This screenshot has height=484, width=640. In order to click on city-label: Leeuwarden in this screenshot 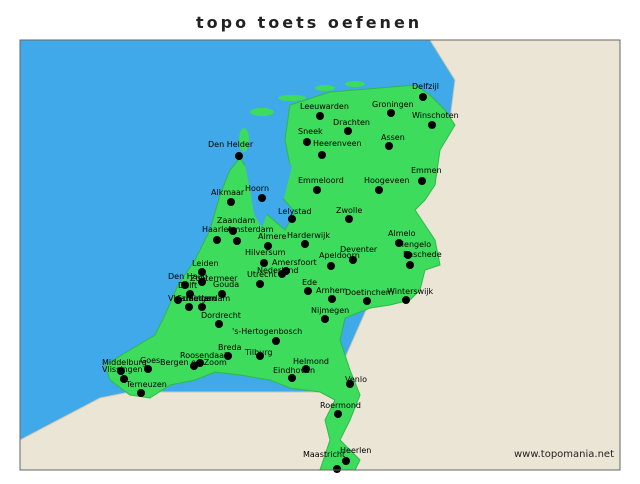, I will do `click(324, 106)`.